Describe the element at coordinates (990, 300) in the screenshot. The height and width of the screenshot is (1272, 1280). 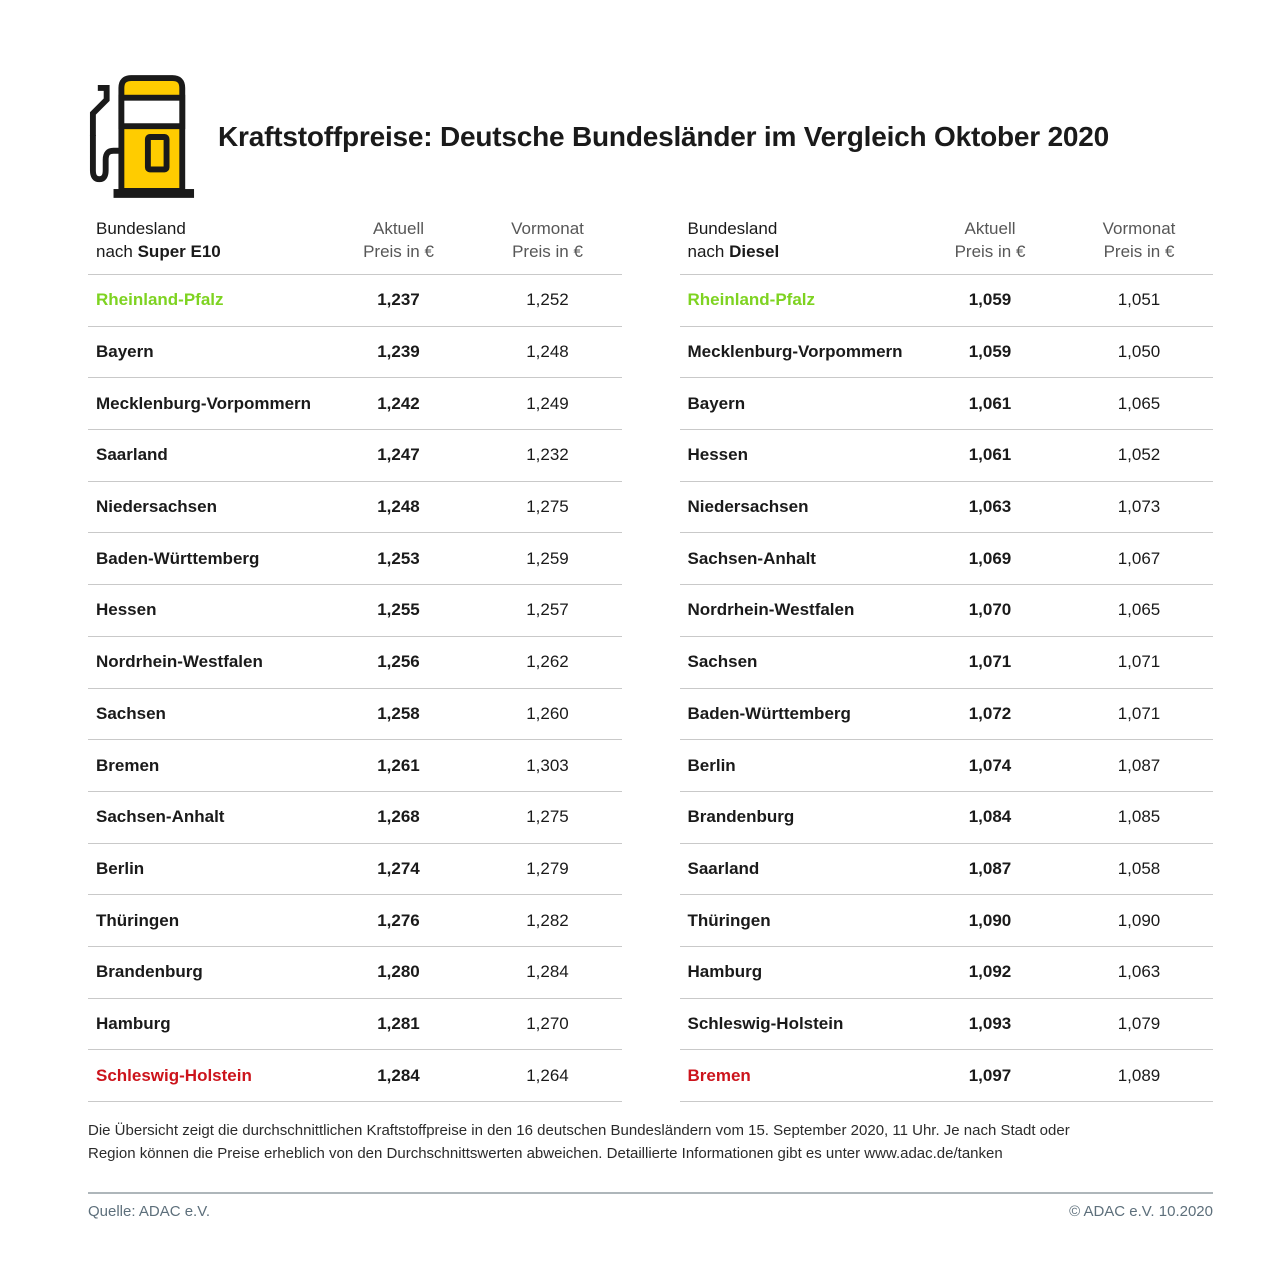
I see `aktuell-price: 1,059` at that location.